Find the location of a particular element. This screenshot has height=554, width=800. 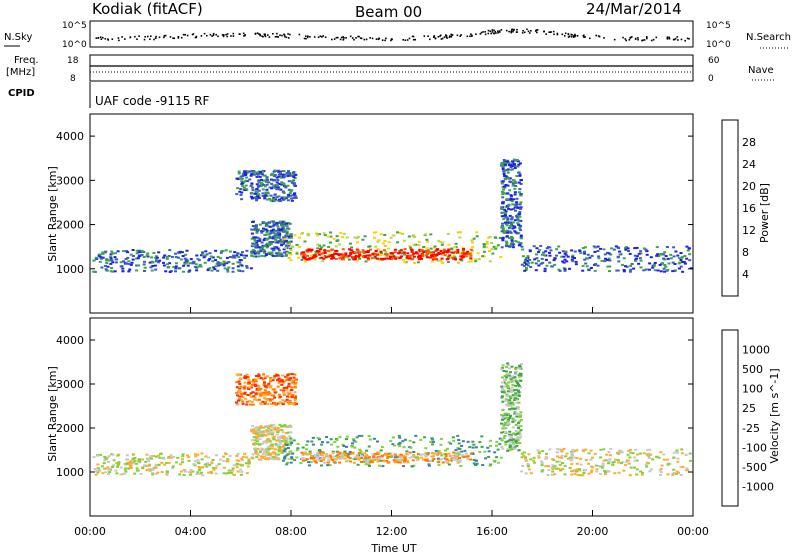

y-tick-label: 3000 is located at coordinates (70, 384).